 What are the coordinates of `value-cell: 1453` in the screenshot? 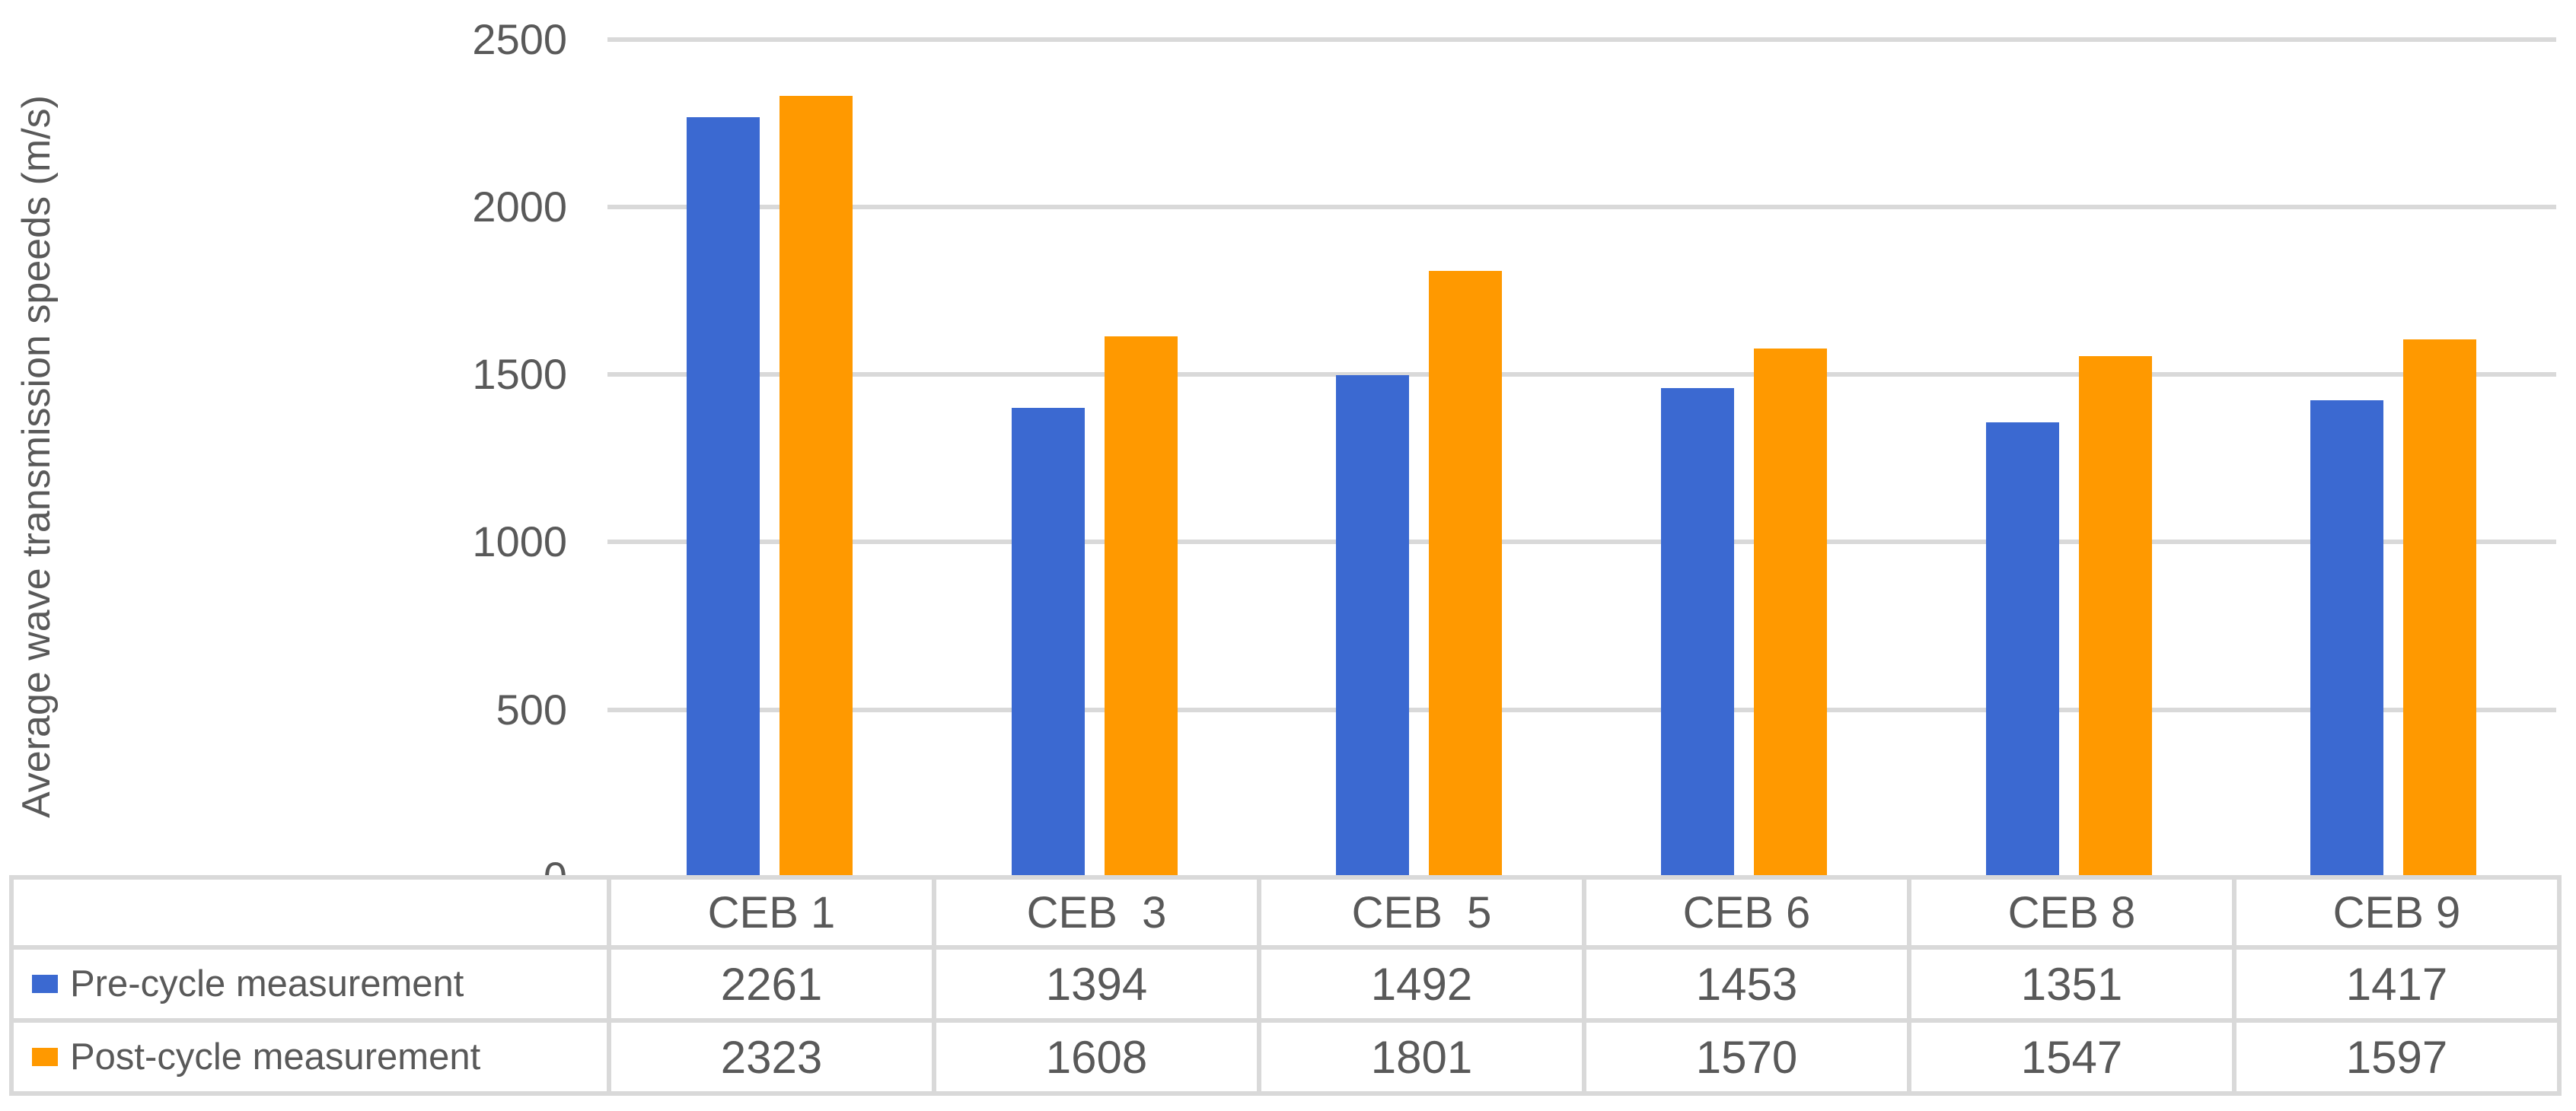 It's located at (1746, 984).